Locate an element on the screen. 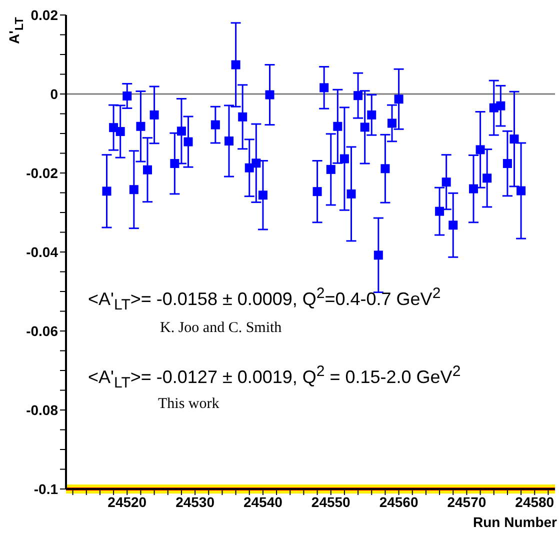 This screenshot has height=534, width=559. annotation: <A'$_{LT}$>= -0.0127 ± 0.0019, Q$^{2}$ = 0.15-2.0 GeV$^{2}$ is located at coordinates (274, 377).